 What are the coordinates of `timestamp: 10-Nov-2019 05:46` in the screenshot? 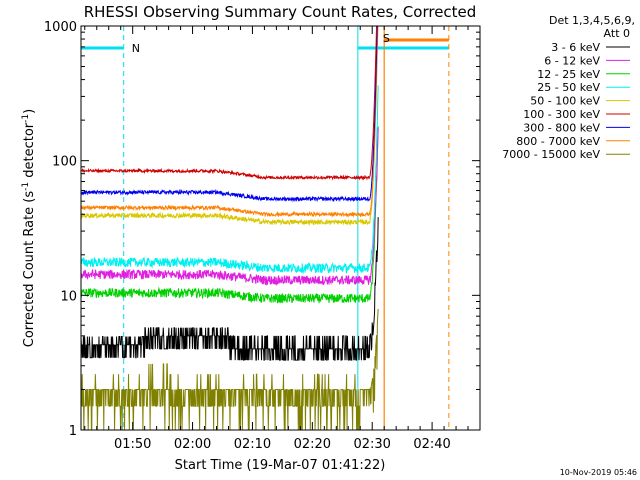 It's located at (598, 472).